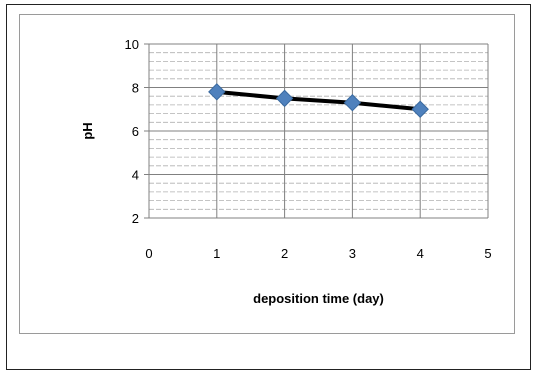  Describe the element at coordinates (318, 253) in the screenshot. I see `x-tick-labels: 0 1 2 3 4 5` at that location.